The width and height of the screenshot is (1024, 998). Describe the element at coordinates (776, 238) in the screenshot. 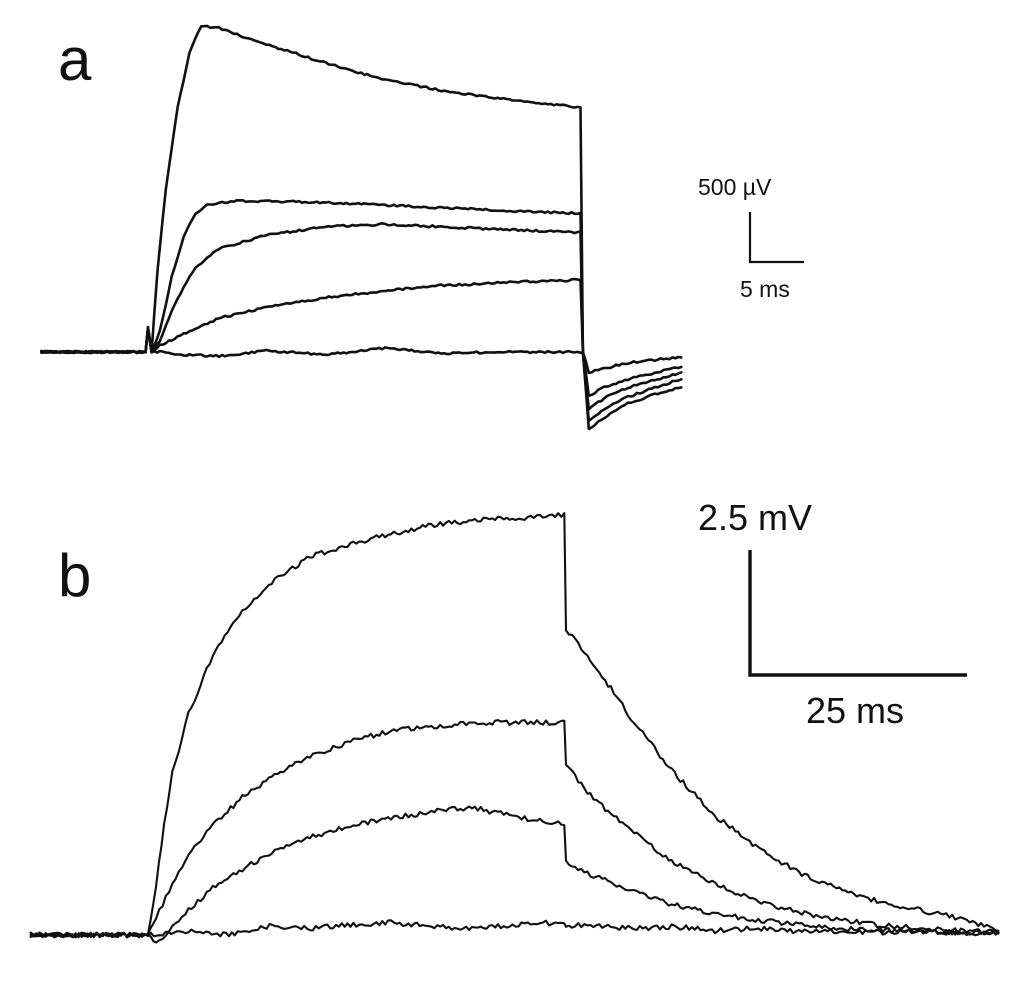

I see `scale-bar-a-lines` at that location.